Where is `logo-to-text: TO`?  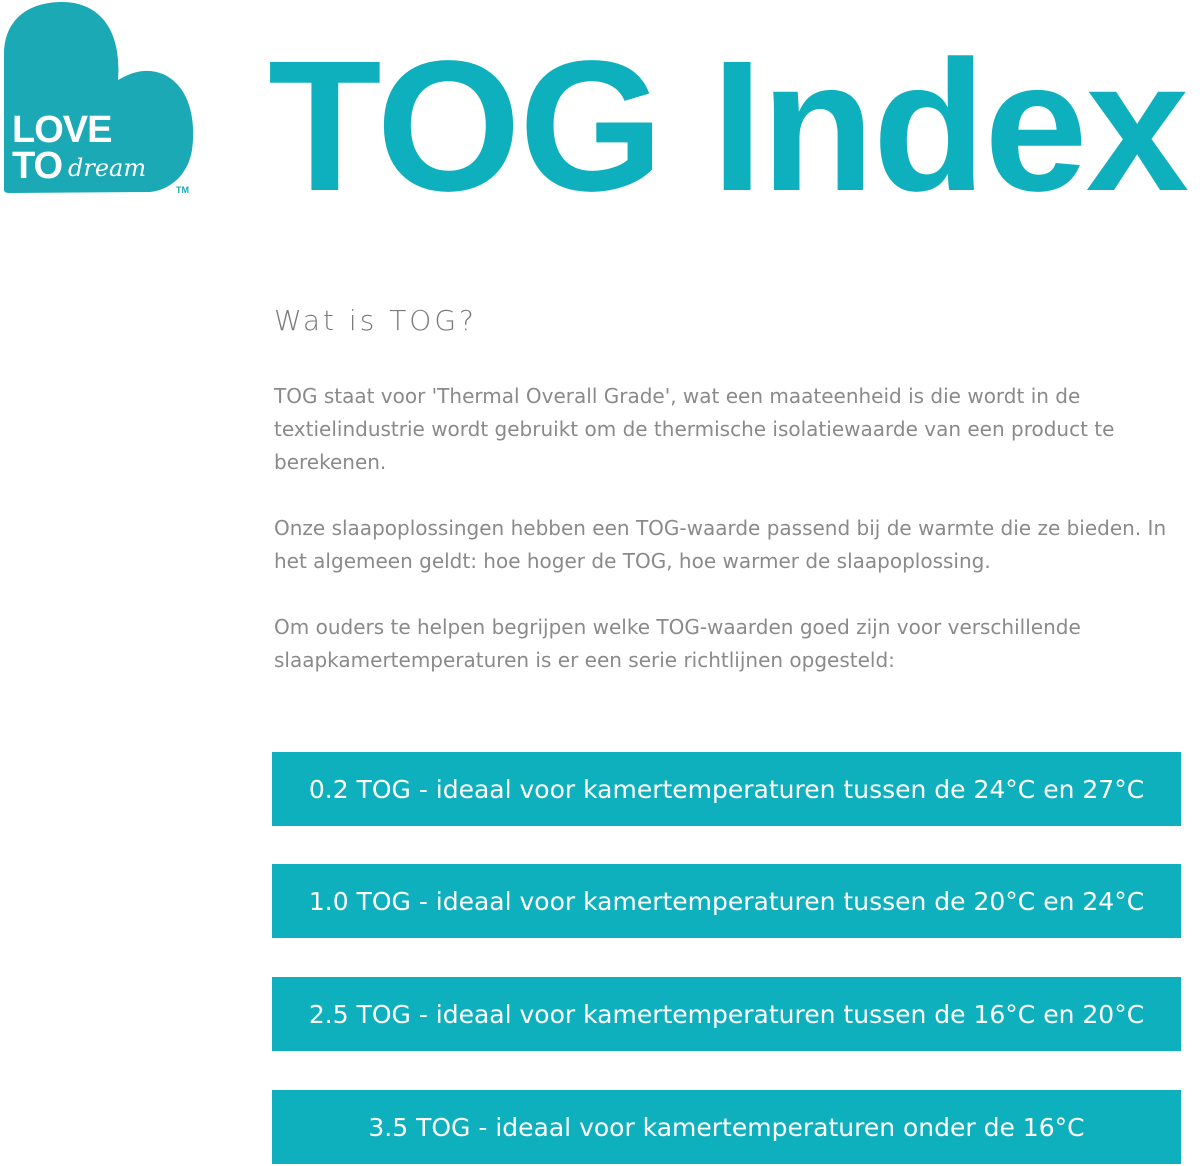
logo-to-text: TO is located at coordinates (37, 166).